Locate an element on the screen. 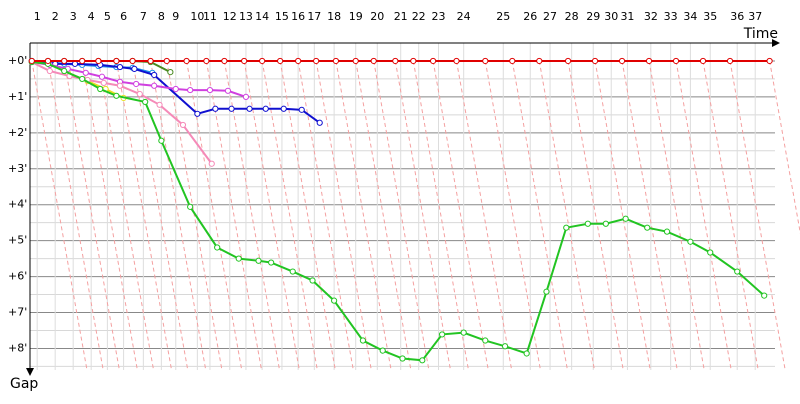 This screenshot has width=800, height=404. x-tick-label: 34 is located at coordinates (690, 16).